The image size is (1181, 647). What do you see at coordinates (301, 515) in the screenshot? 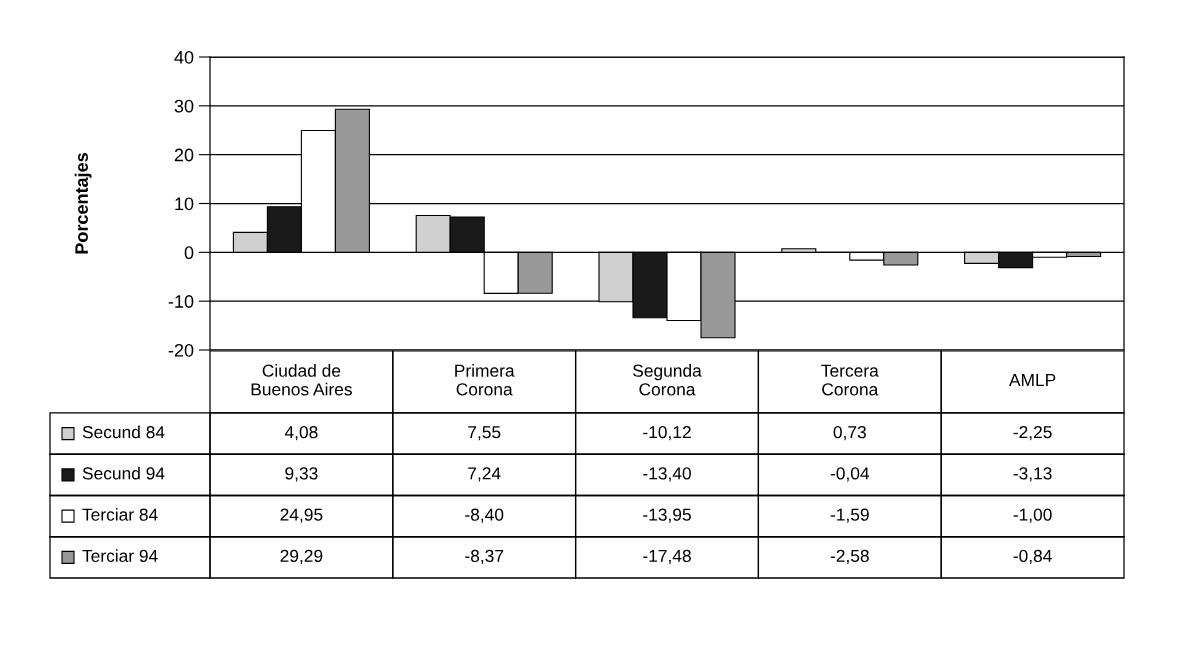
I see `data-label: 24,95` at bounding box center [301, 515].